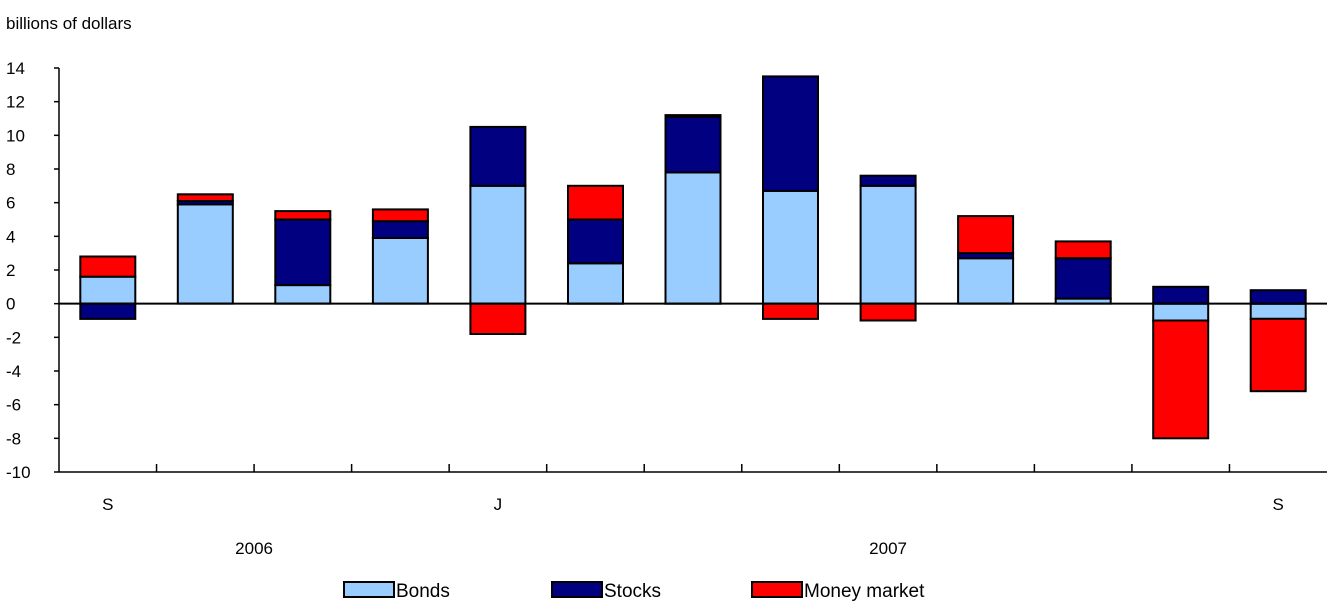 The height and width of the screenshot is (601, 1327). I want to click on y-tick-label: -4, so click(13, 371).